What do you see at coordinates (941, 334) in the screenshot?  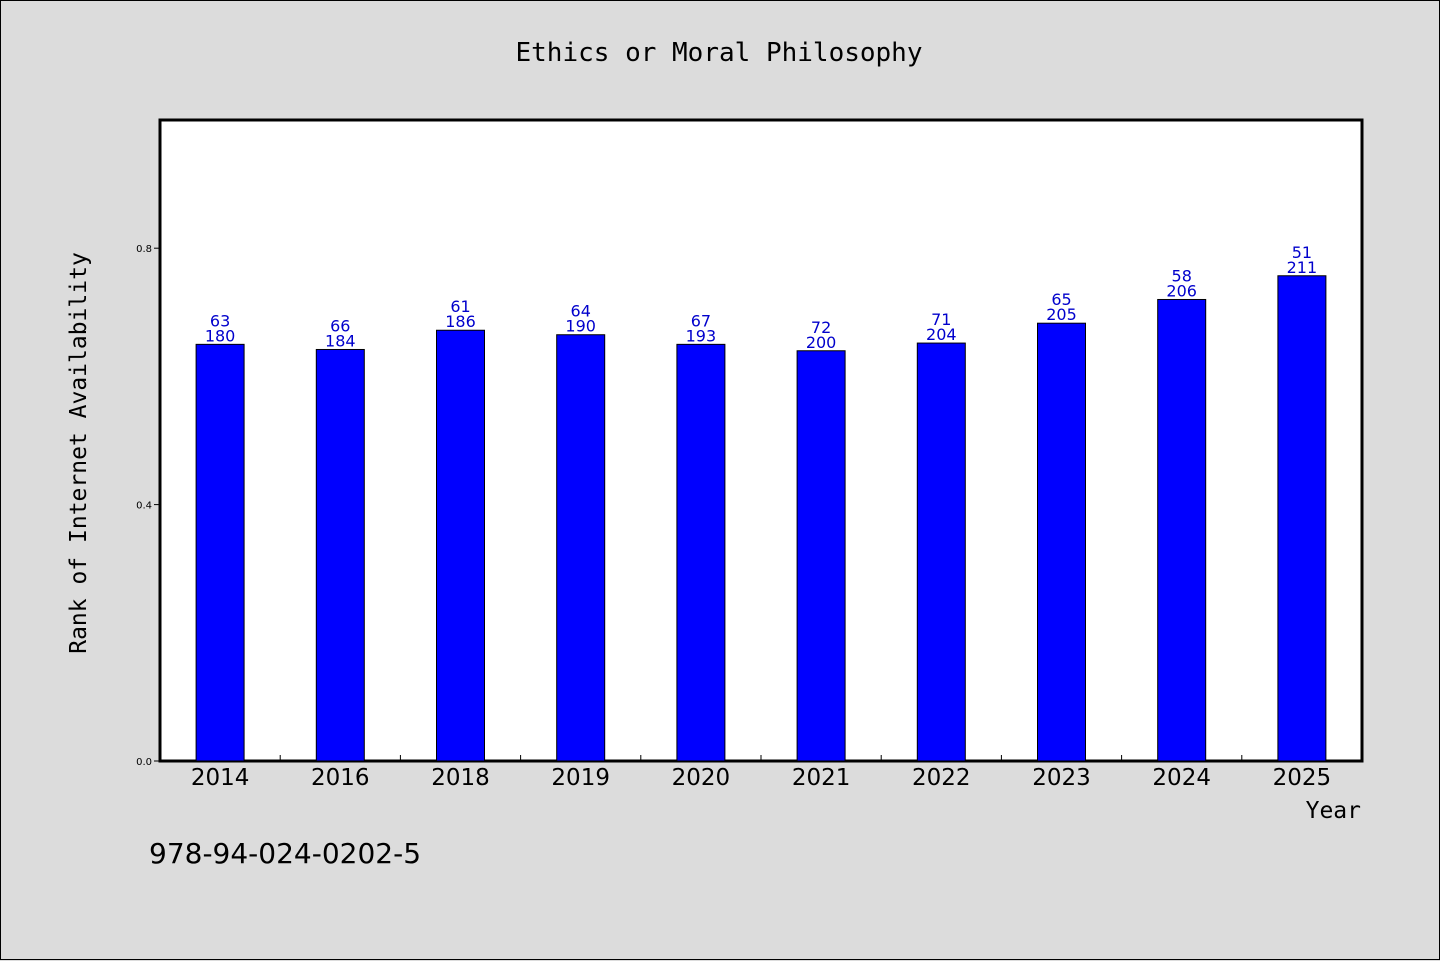 I see `bar-label-bottom: 204` at bounding box center [941, 334].